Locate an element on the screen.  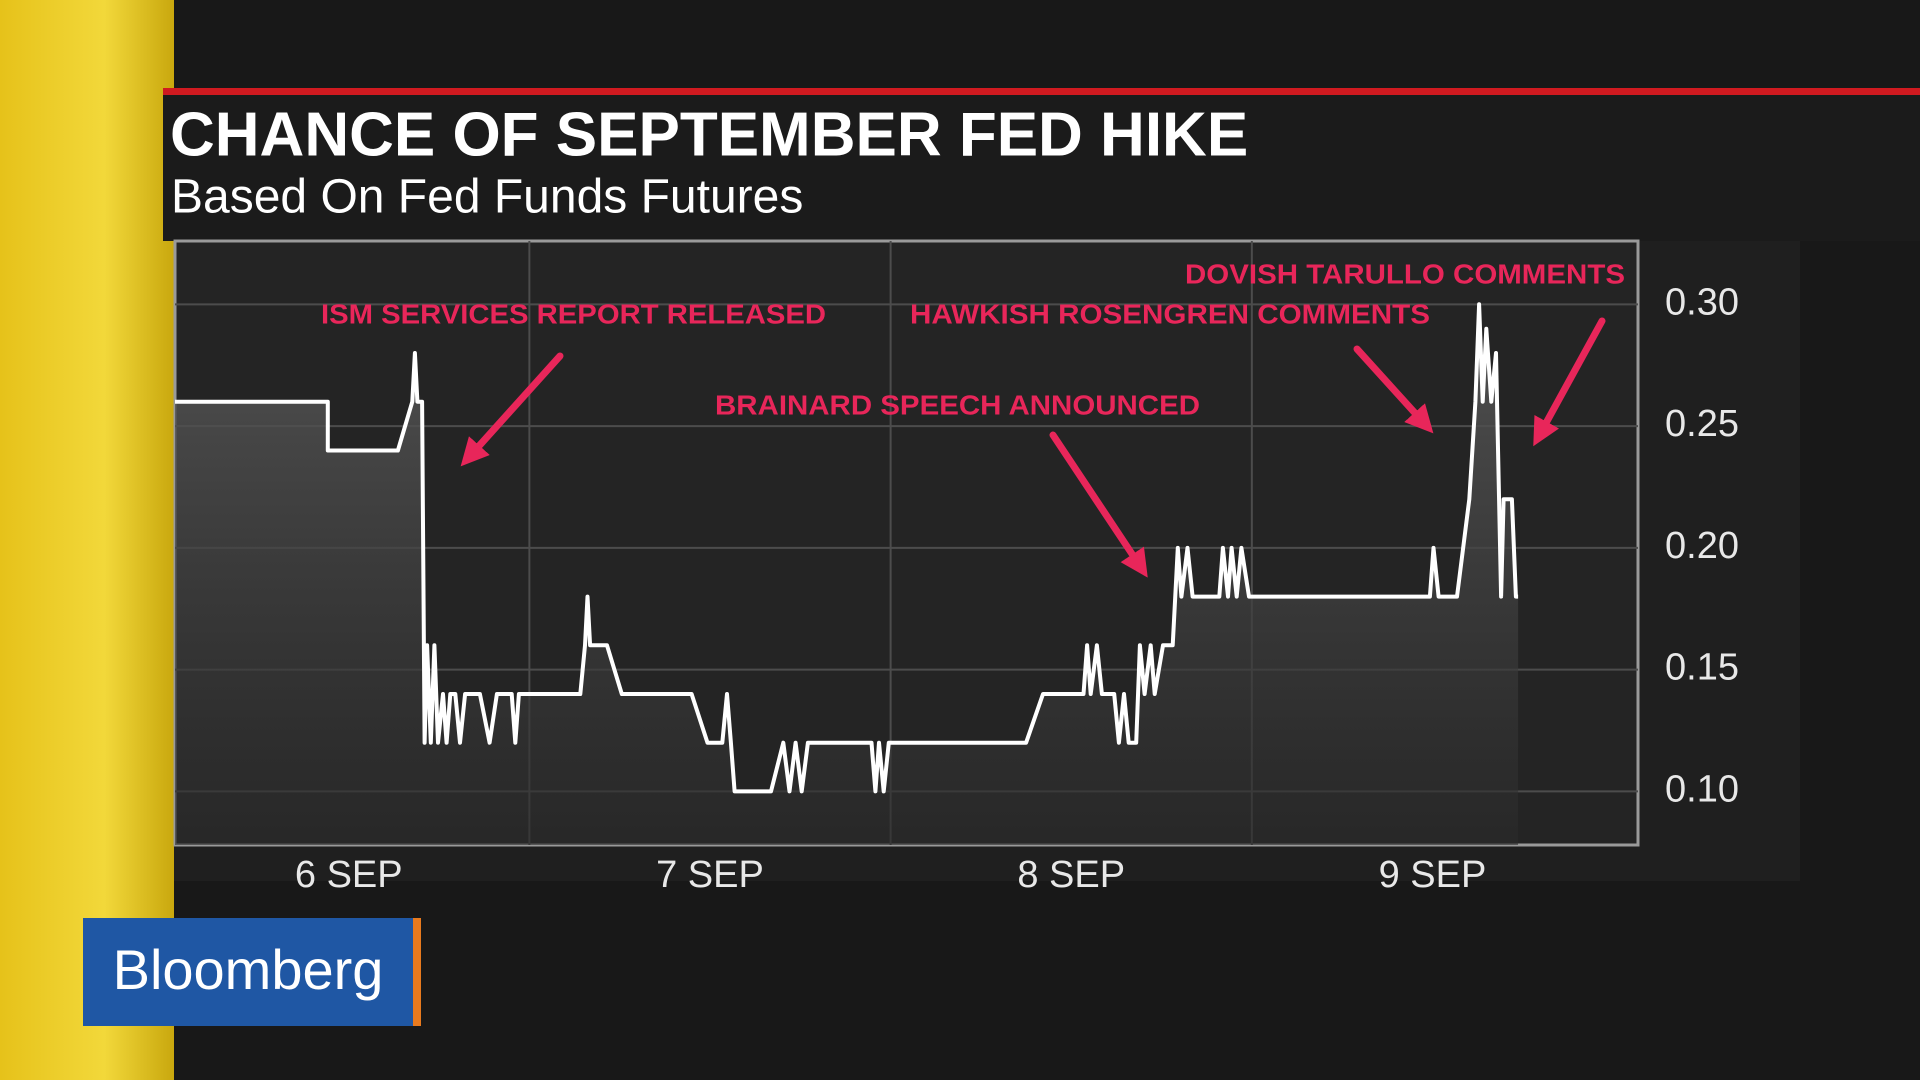
x-tick-label: 8 SEP is located at coordinates (1071, 875).